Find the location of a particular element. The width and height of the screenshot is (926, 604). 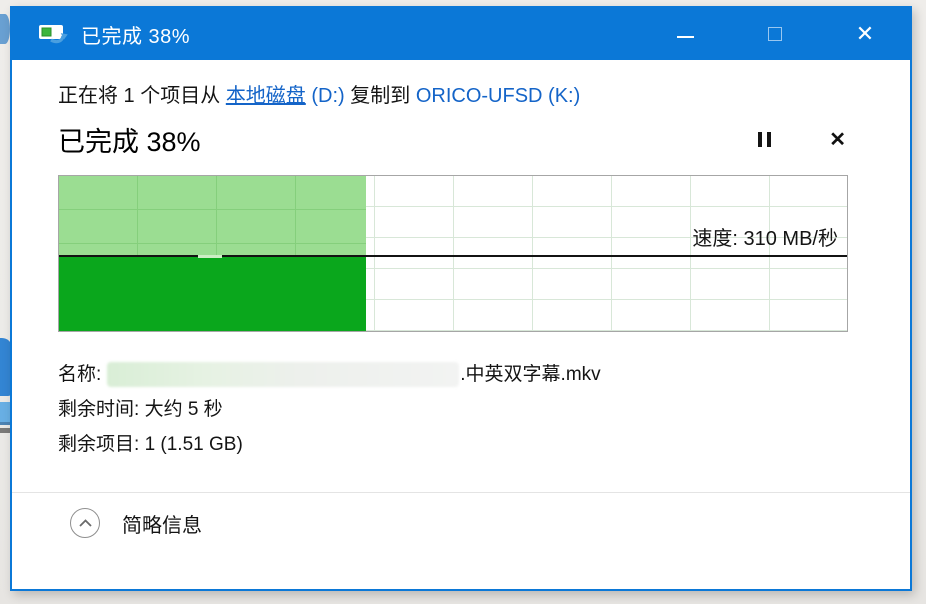

speed-line is located at coordinates (453, 256).